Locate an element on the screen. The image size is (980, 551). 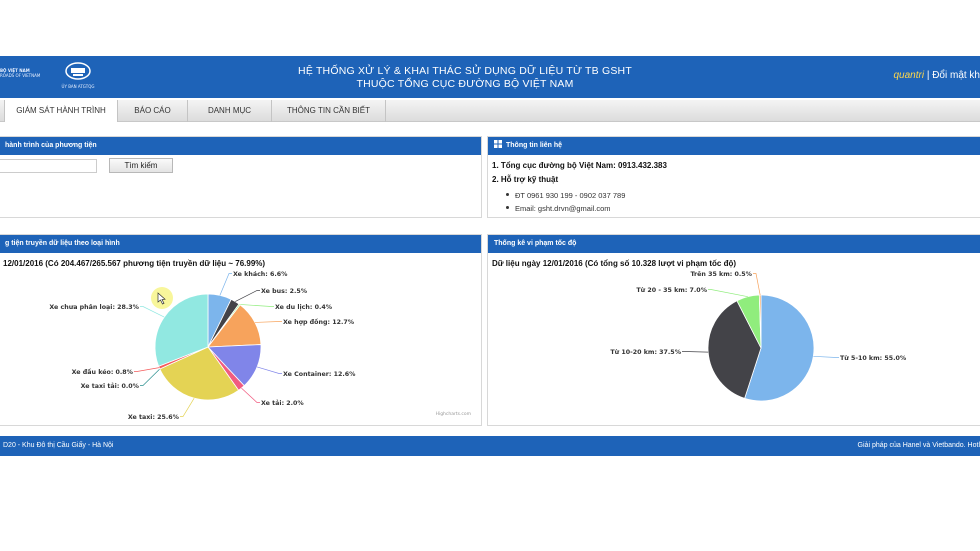
emblem-caption: ỦY BAN ATGTQG is located at coordinates (78, 86).